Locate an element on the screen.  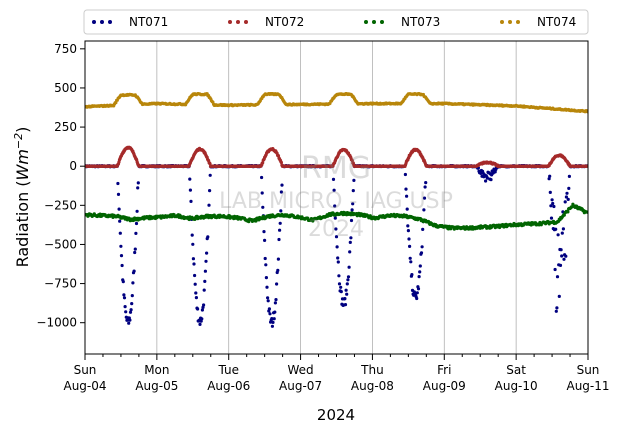
x-tick-label-date: Aug-06 is located at coordinates (228, 386).